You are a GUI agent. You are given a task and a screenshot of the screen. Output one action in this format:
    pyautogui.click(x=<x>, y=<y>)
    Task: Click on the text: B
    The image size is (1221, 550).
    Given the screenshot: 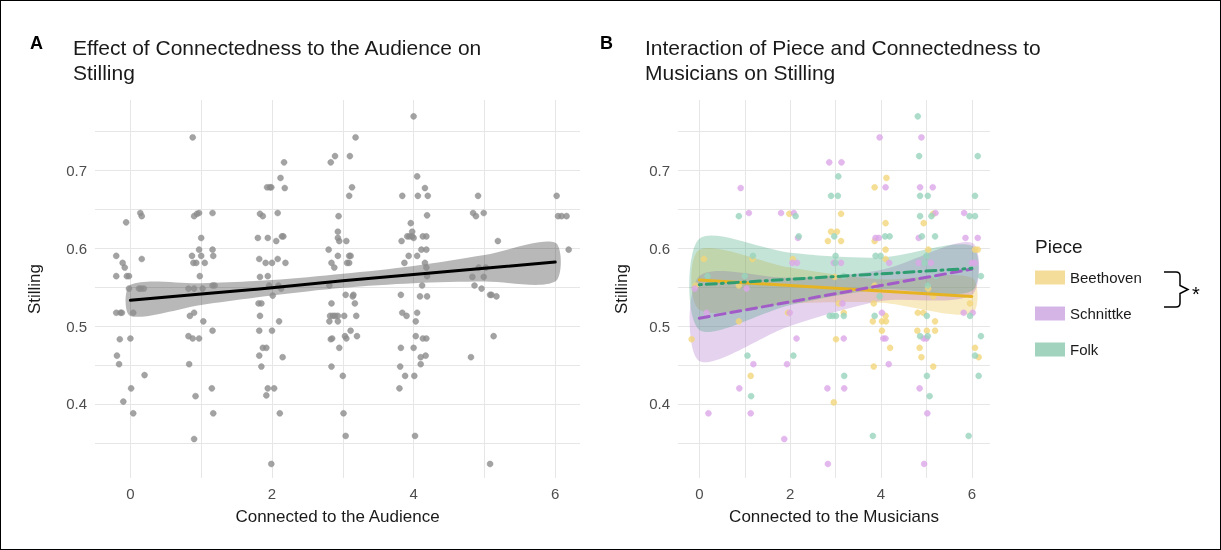 What is the action you would take?
    pyautogui.click(x=606, y=43)
    